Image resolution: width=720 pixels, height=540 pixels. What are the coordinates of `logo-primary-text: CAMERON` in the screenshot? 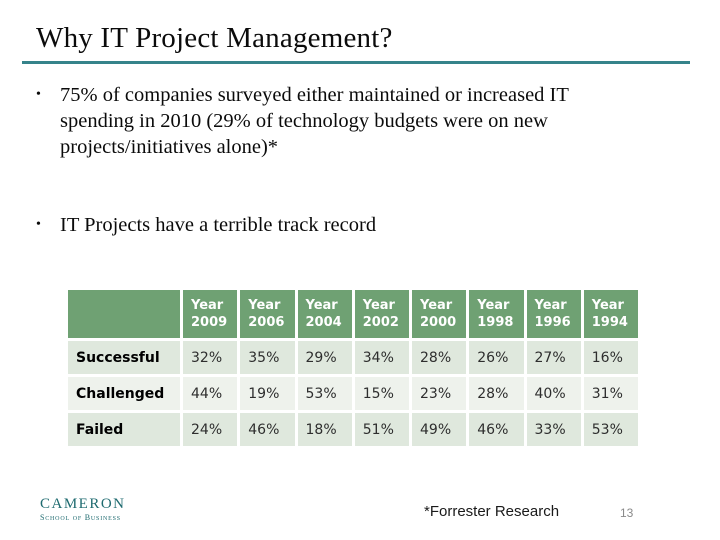 It's located at (83, 504).